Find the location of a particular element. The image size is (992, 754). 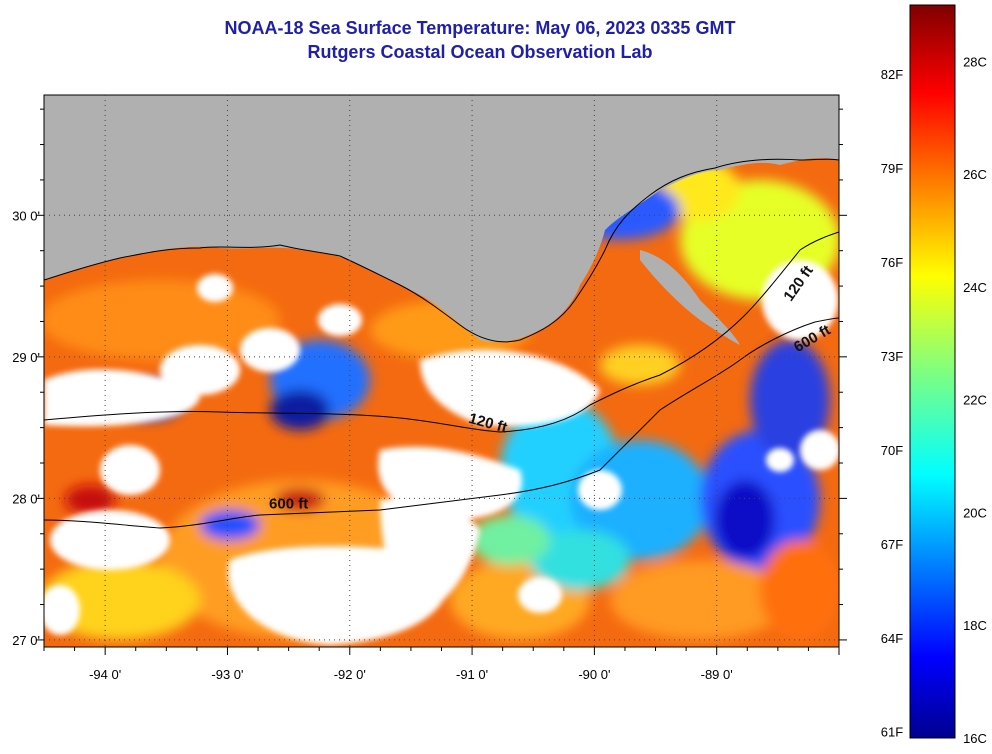

colorbar-celsius-label: 28C is located at coordinates (975, 61).